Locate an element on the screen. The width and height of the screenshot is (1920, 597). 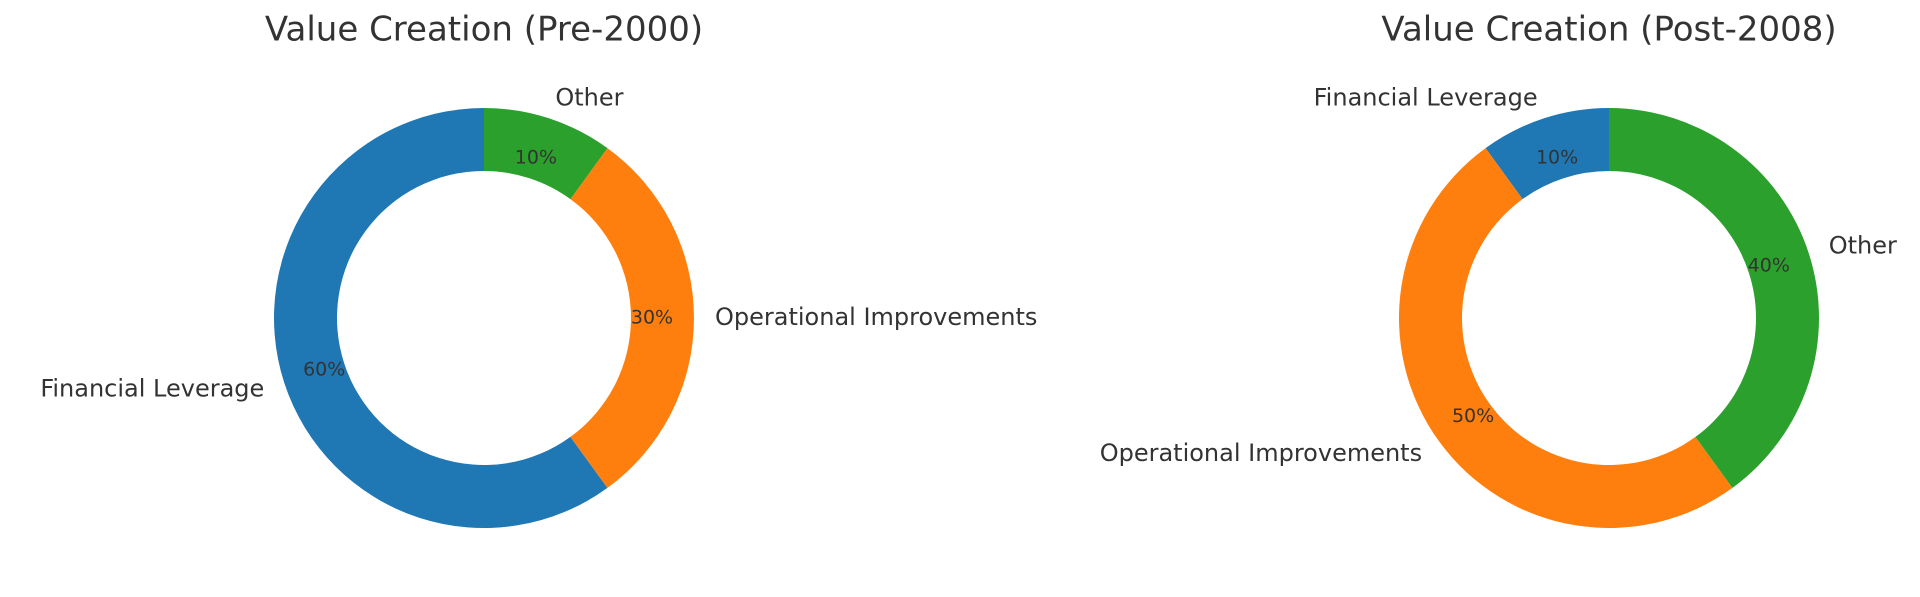
pct-label: 60% is located at coordinates (324, 369).